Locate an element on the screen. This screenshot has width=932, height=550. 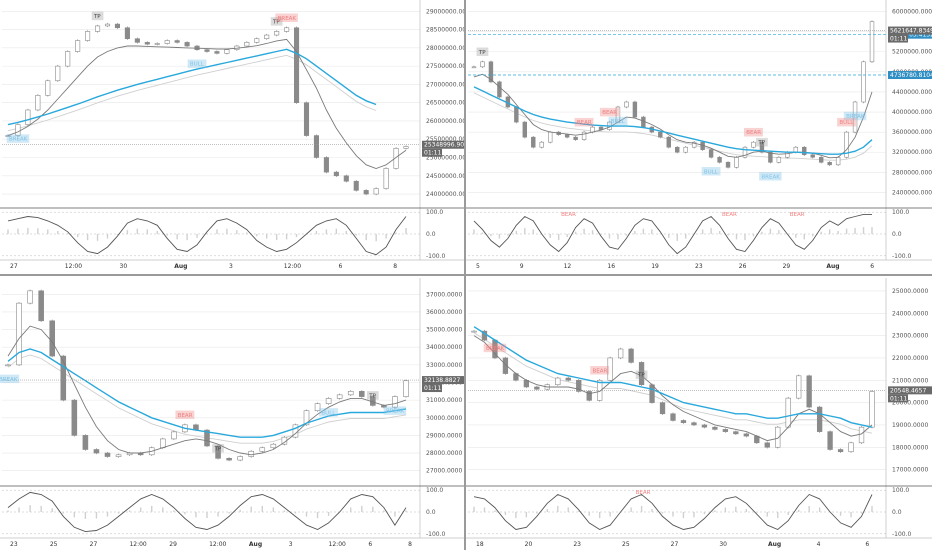
x-tick-label: 5 is located at coordinates (478, 266).